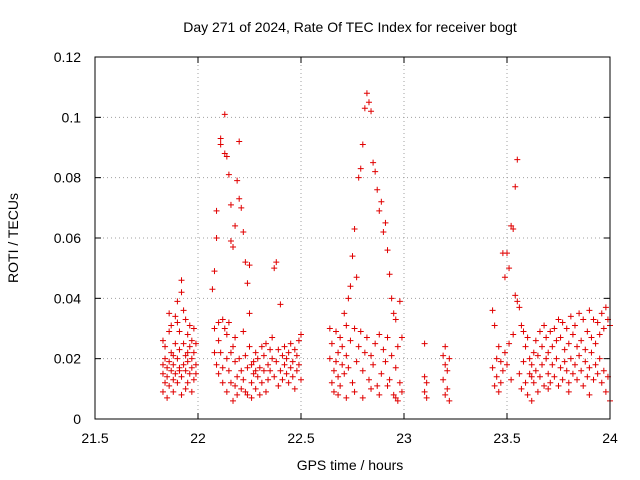 Image resolution: width=640 pixels, height=480 pixels. Describe the element at coordinates (349, 438) in the screenshot. I see `x-tick-labels: 21.5 22 22.5 23 23.5 24` at that location.